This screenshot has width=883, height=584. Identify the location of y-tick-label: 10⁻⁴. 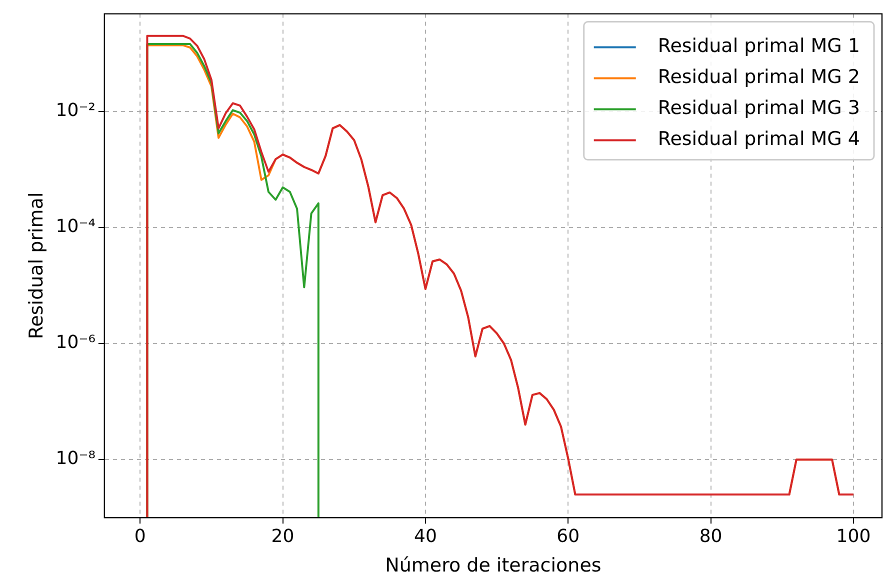
(76, 227).